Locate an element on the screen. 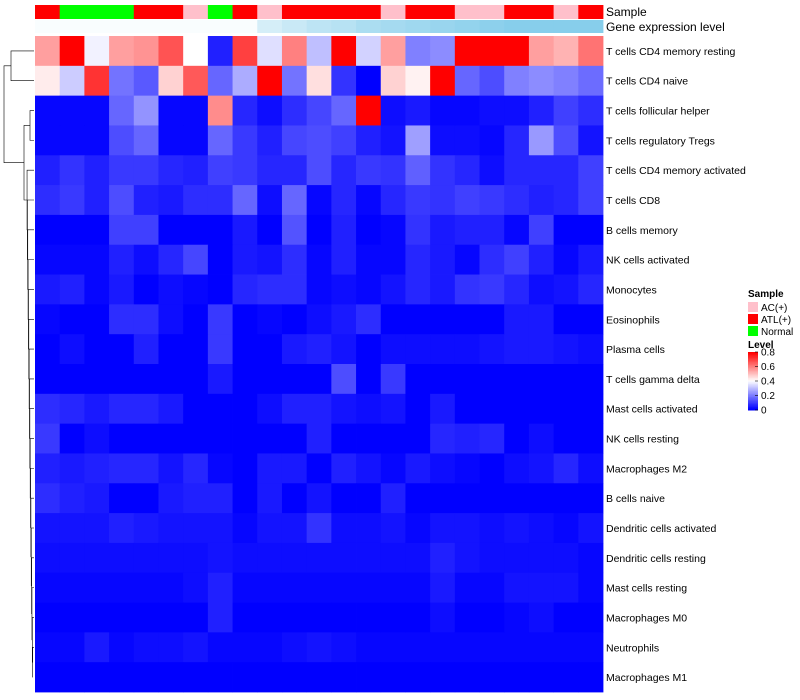 The height and width of the screenshot is (700, 800). row-label: T cells regulatory Tregs is located at coordinates (660, 141).